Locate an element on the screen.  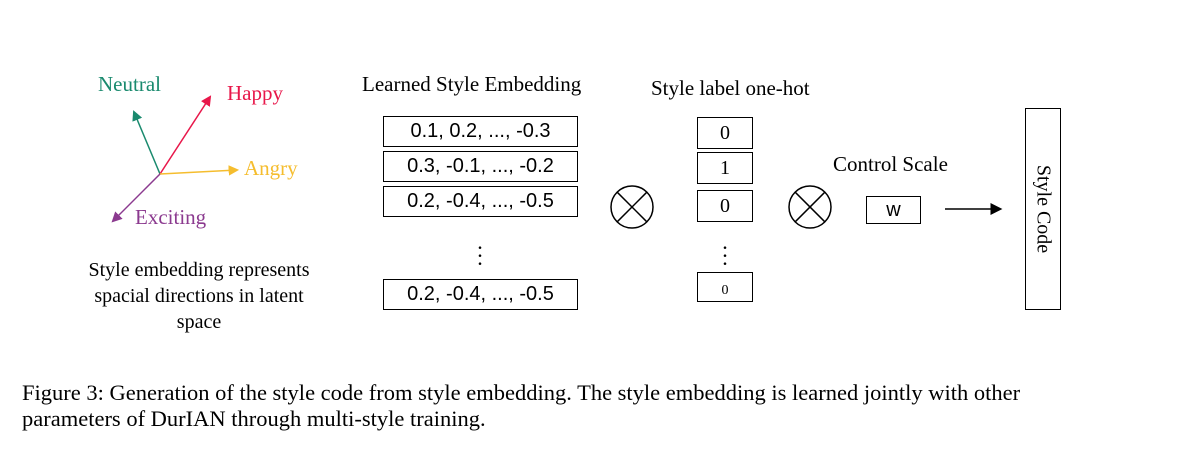
control-scale-title: Control Scale is located at coordinates (890, 164).